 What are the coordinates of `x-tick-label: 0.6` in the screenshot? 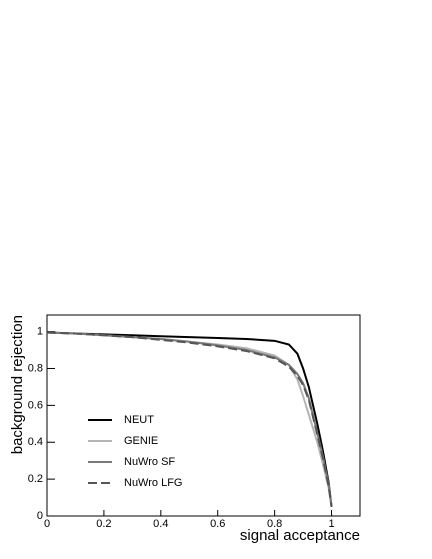 It's located at (217, 524).